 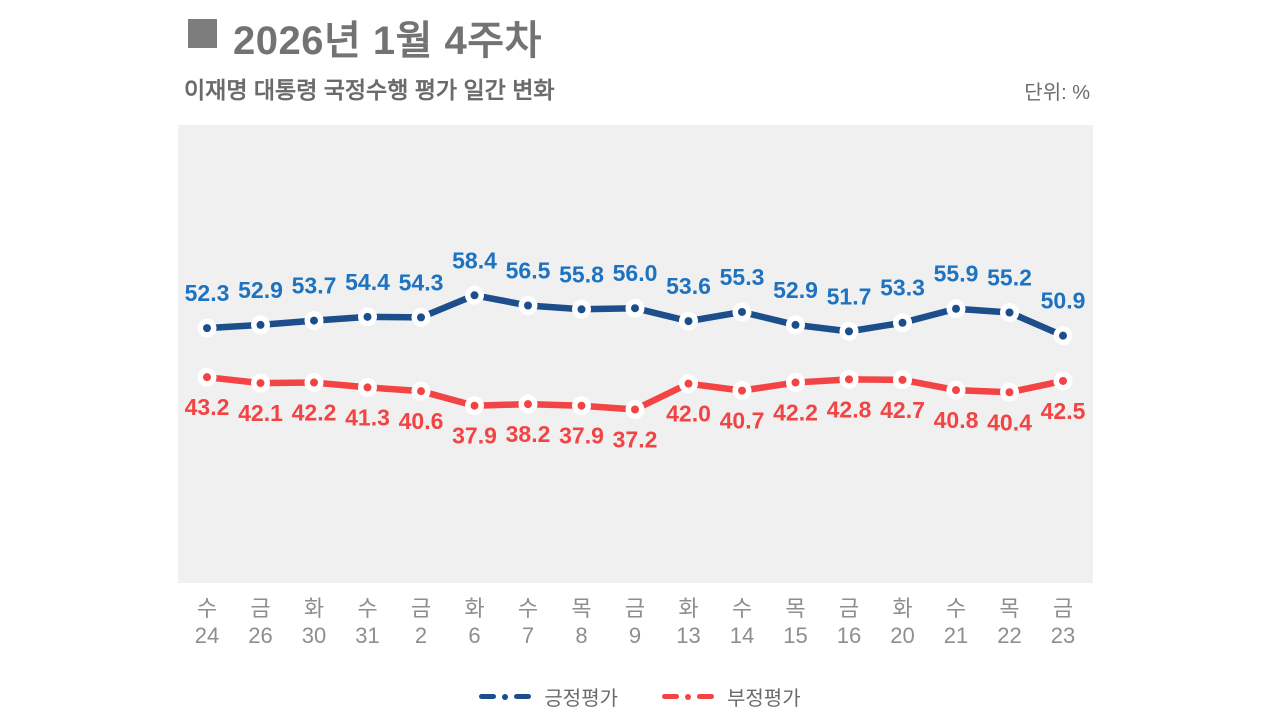 I want to click on x-axis-label: 화 13, so click(x=688, y=622).